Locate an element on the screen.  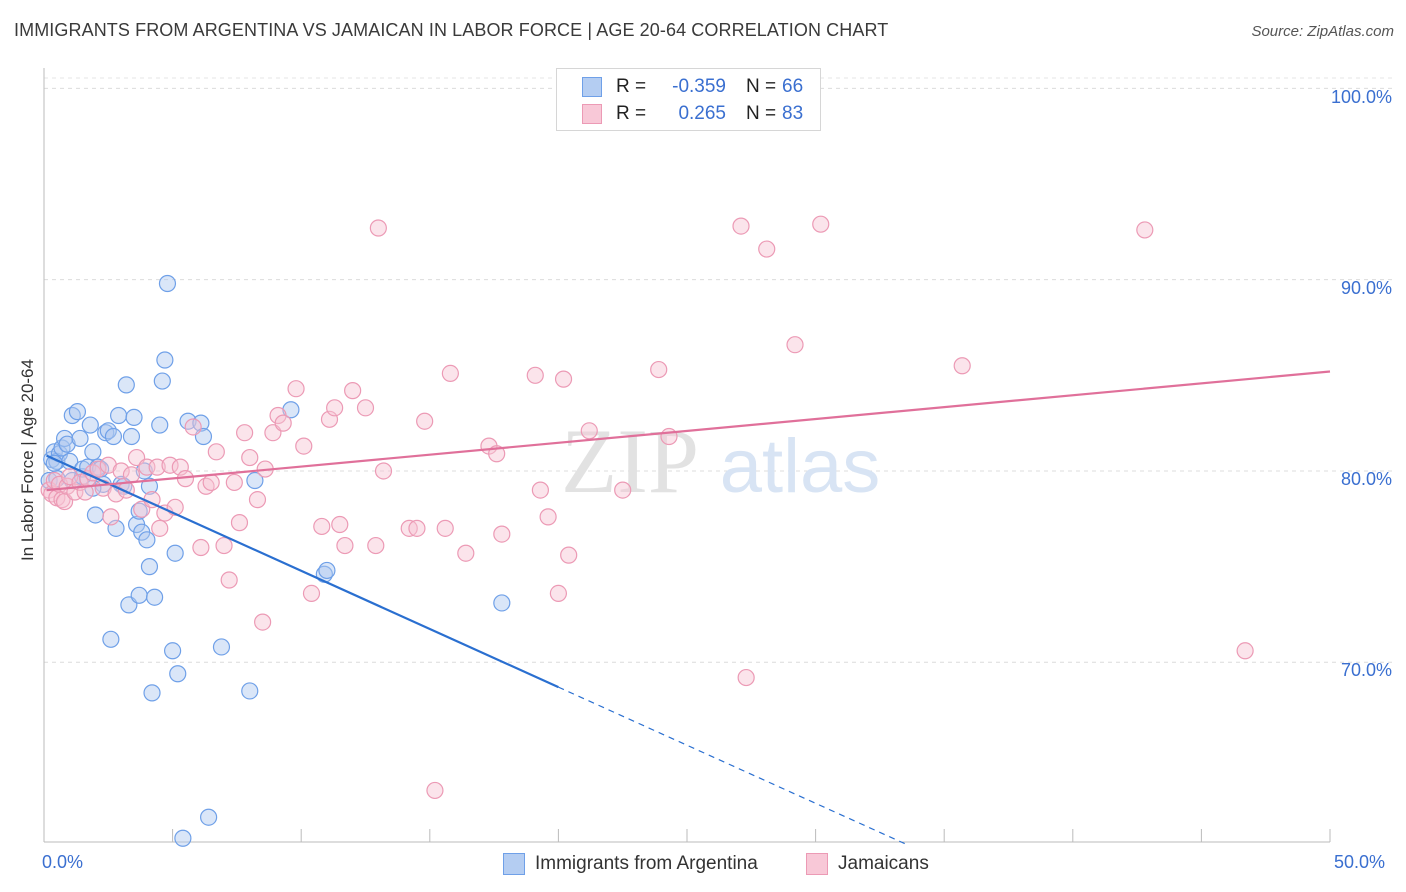
source-label: Source: ZipAtlas.com is located at coordinates (1322, 31).